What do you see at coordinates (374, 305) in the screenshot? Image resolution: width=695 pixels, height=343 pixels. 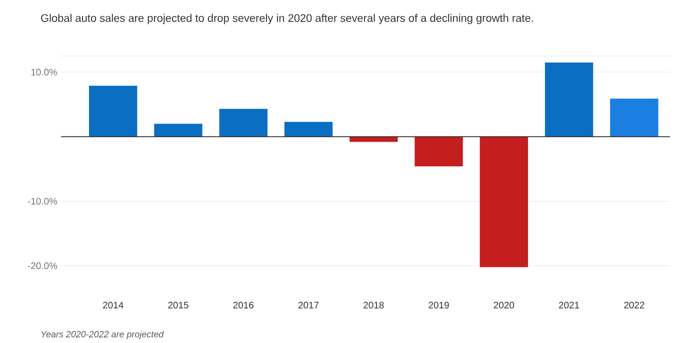 I see `x-tick-label: 2018` at bounding box center [374, 305].